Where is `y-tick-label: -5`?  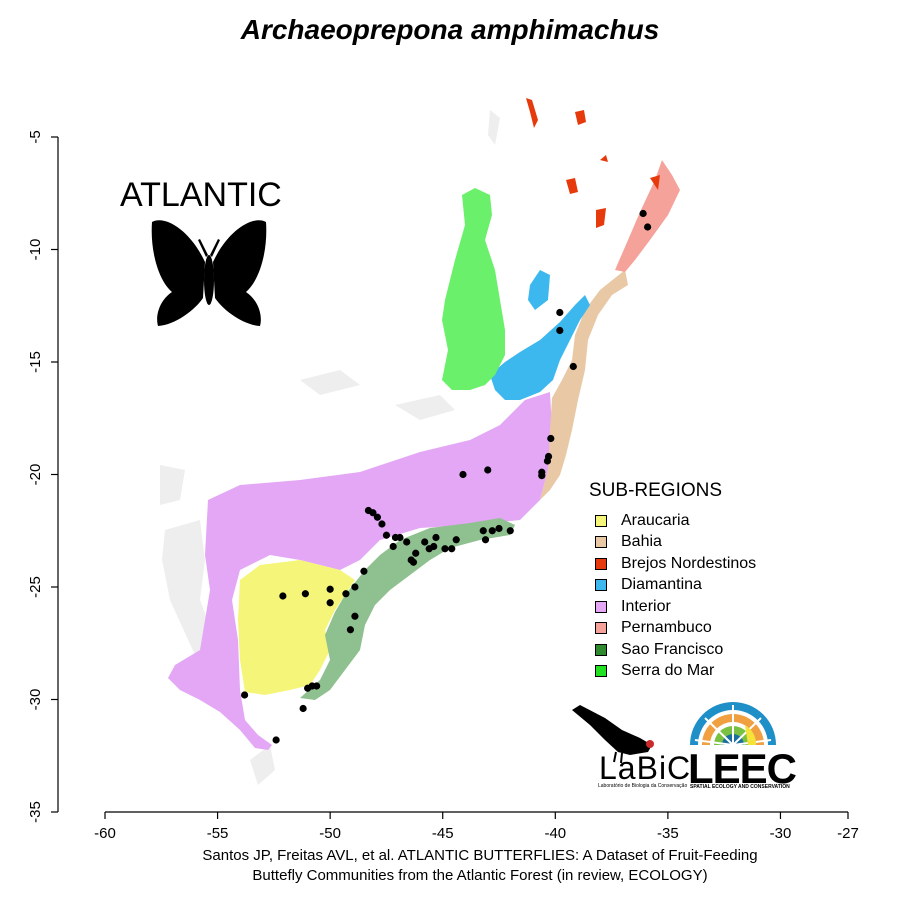 y-tick-label: -5 is located at coordinates (35, 136).